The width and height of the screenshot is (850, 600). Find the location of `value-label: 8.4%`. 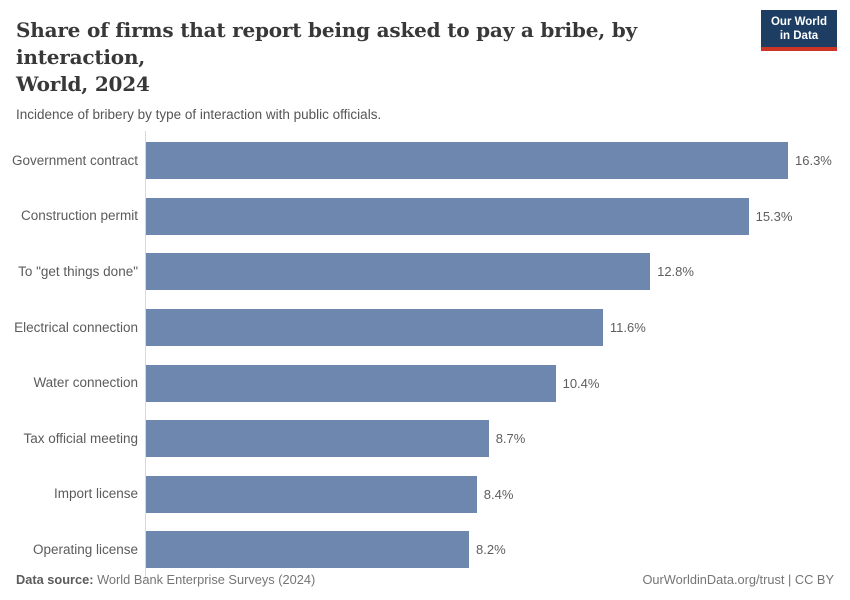

value-label: 8.4% is located at coordinates (498, 494).